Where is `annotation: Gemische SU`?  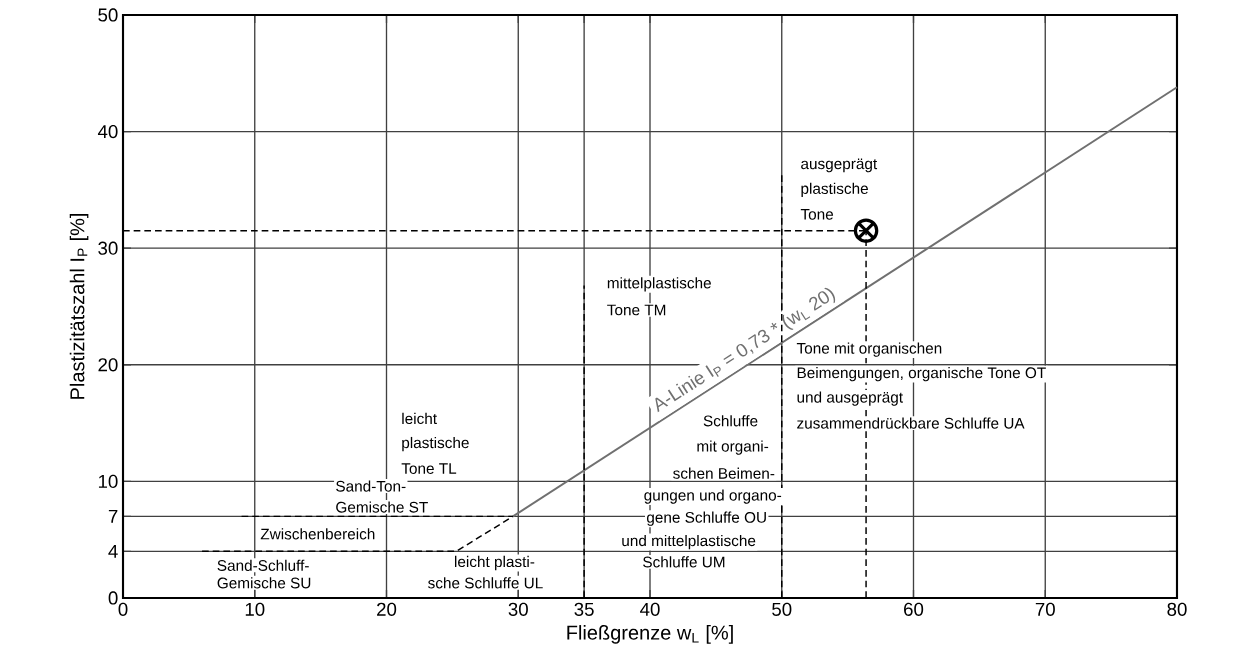
annotation: Gemische SU is located at coordinates (264, 583).